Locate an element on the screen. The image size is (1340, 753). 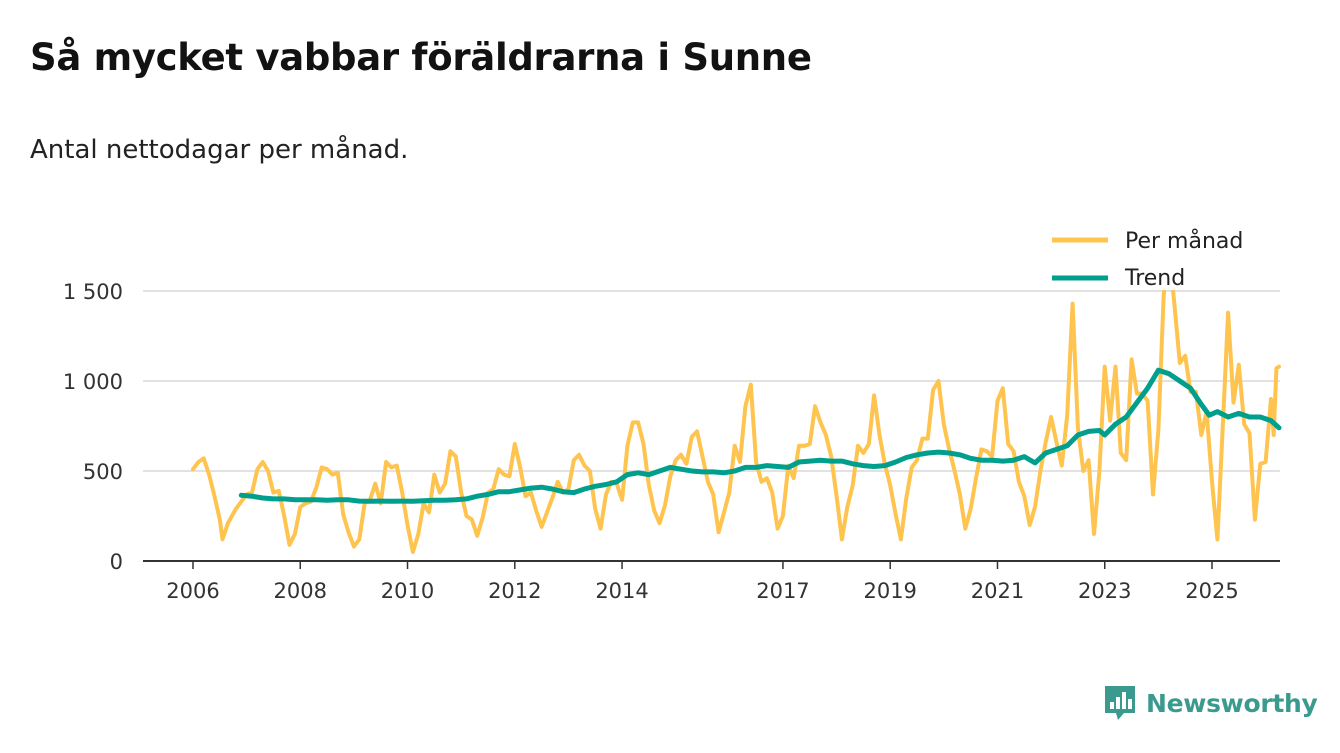
legend-label-per-manad: Per månad is located at coordinates (1184, 241).